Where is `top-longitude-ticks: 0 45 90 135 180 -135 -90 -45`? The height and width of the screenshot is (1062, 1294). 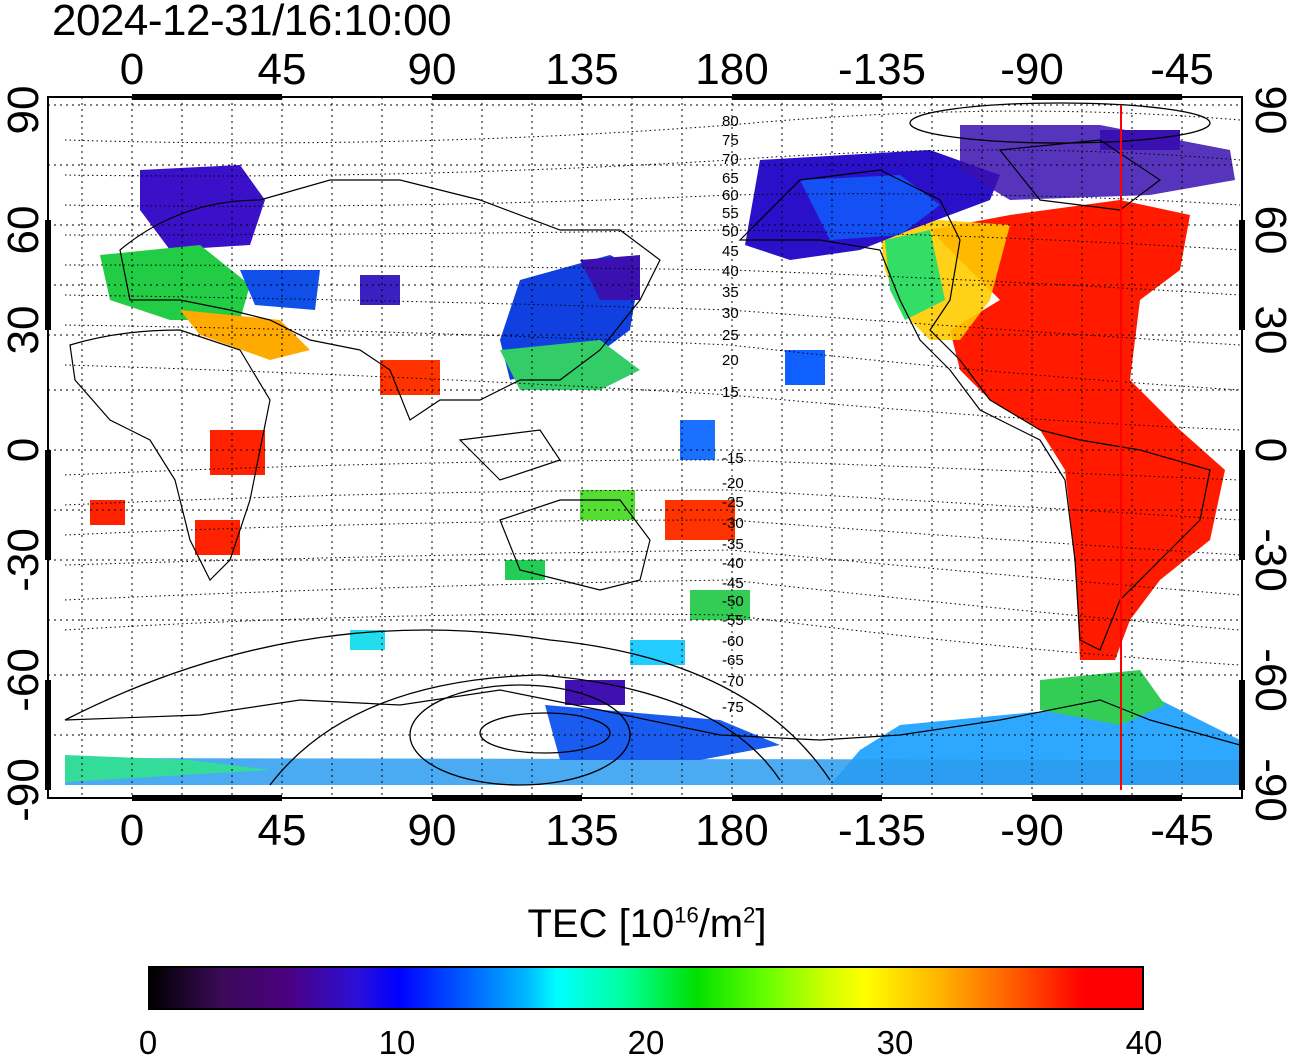
top-longitude-ticks: 0 45 90 135 180 -135 -90 -45 is located at coordinates (667, 69).